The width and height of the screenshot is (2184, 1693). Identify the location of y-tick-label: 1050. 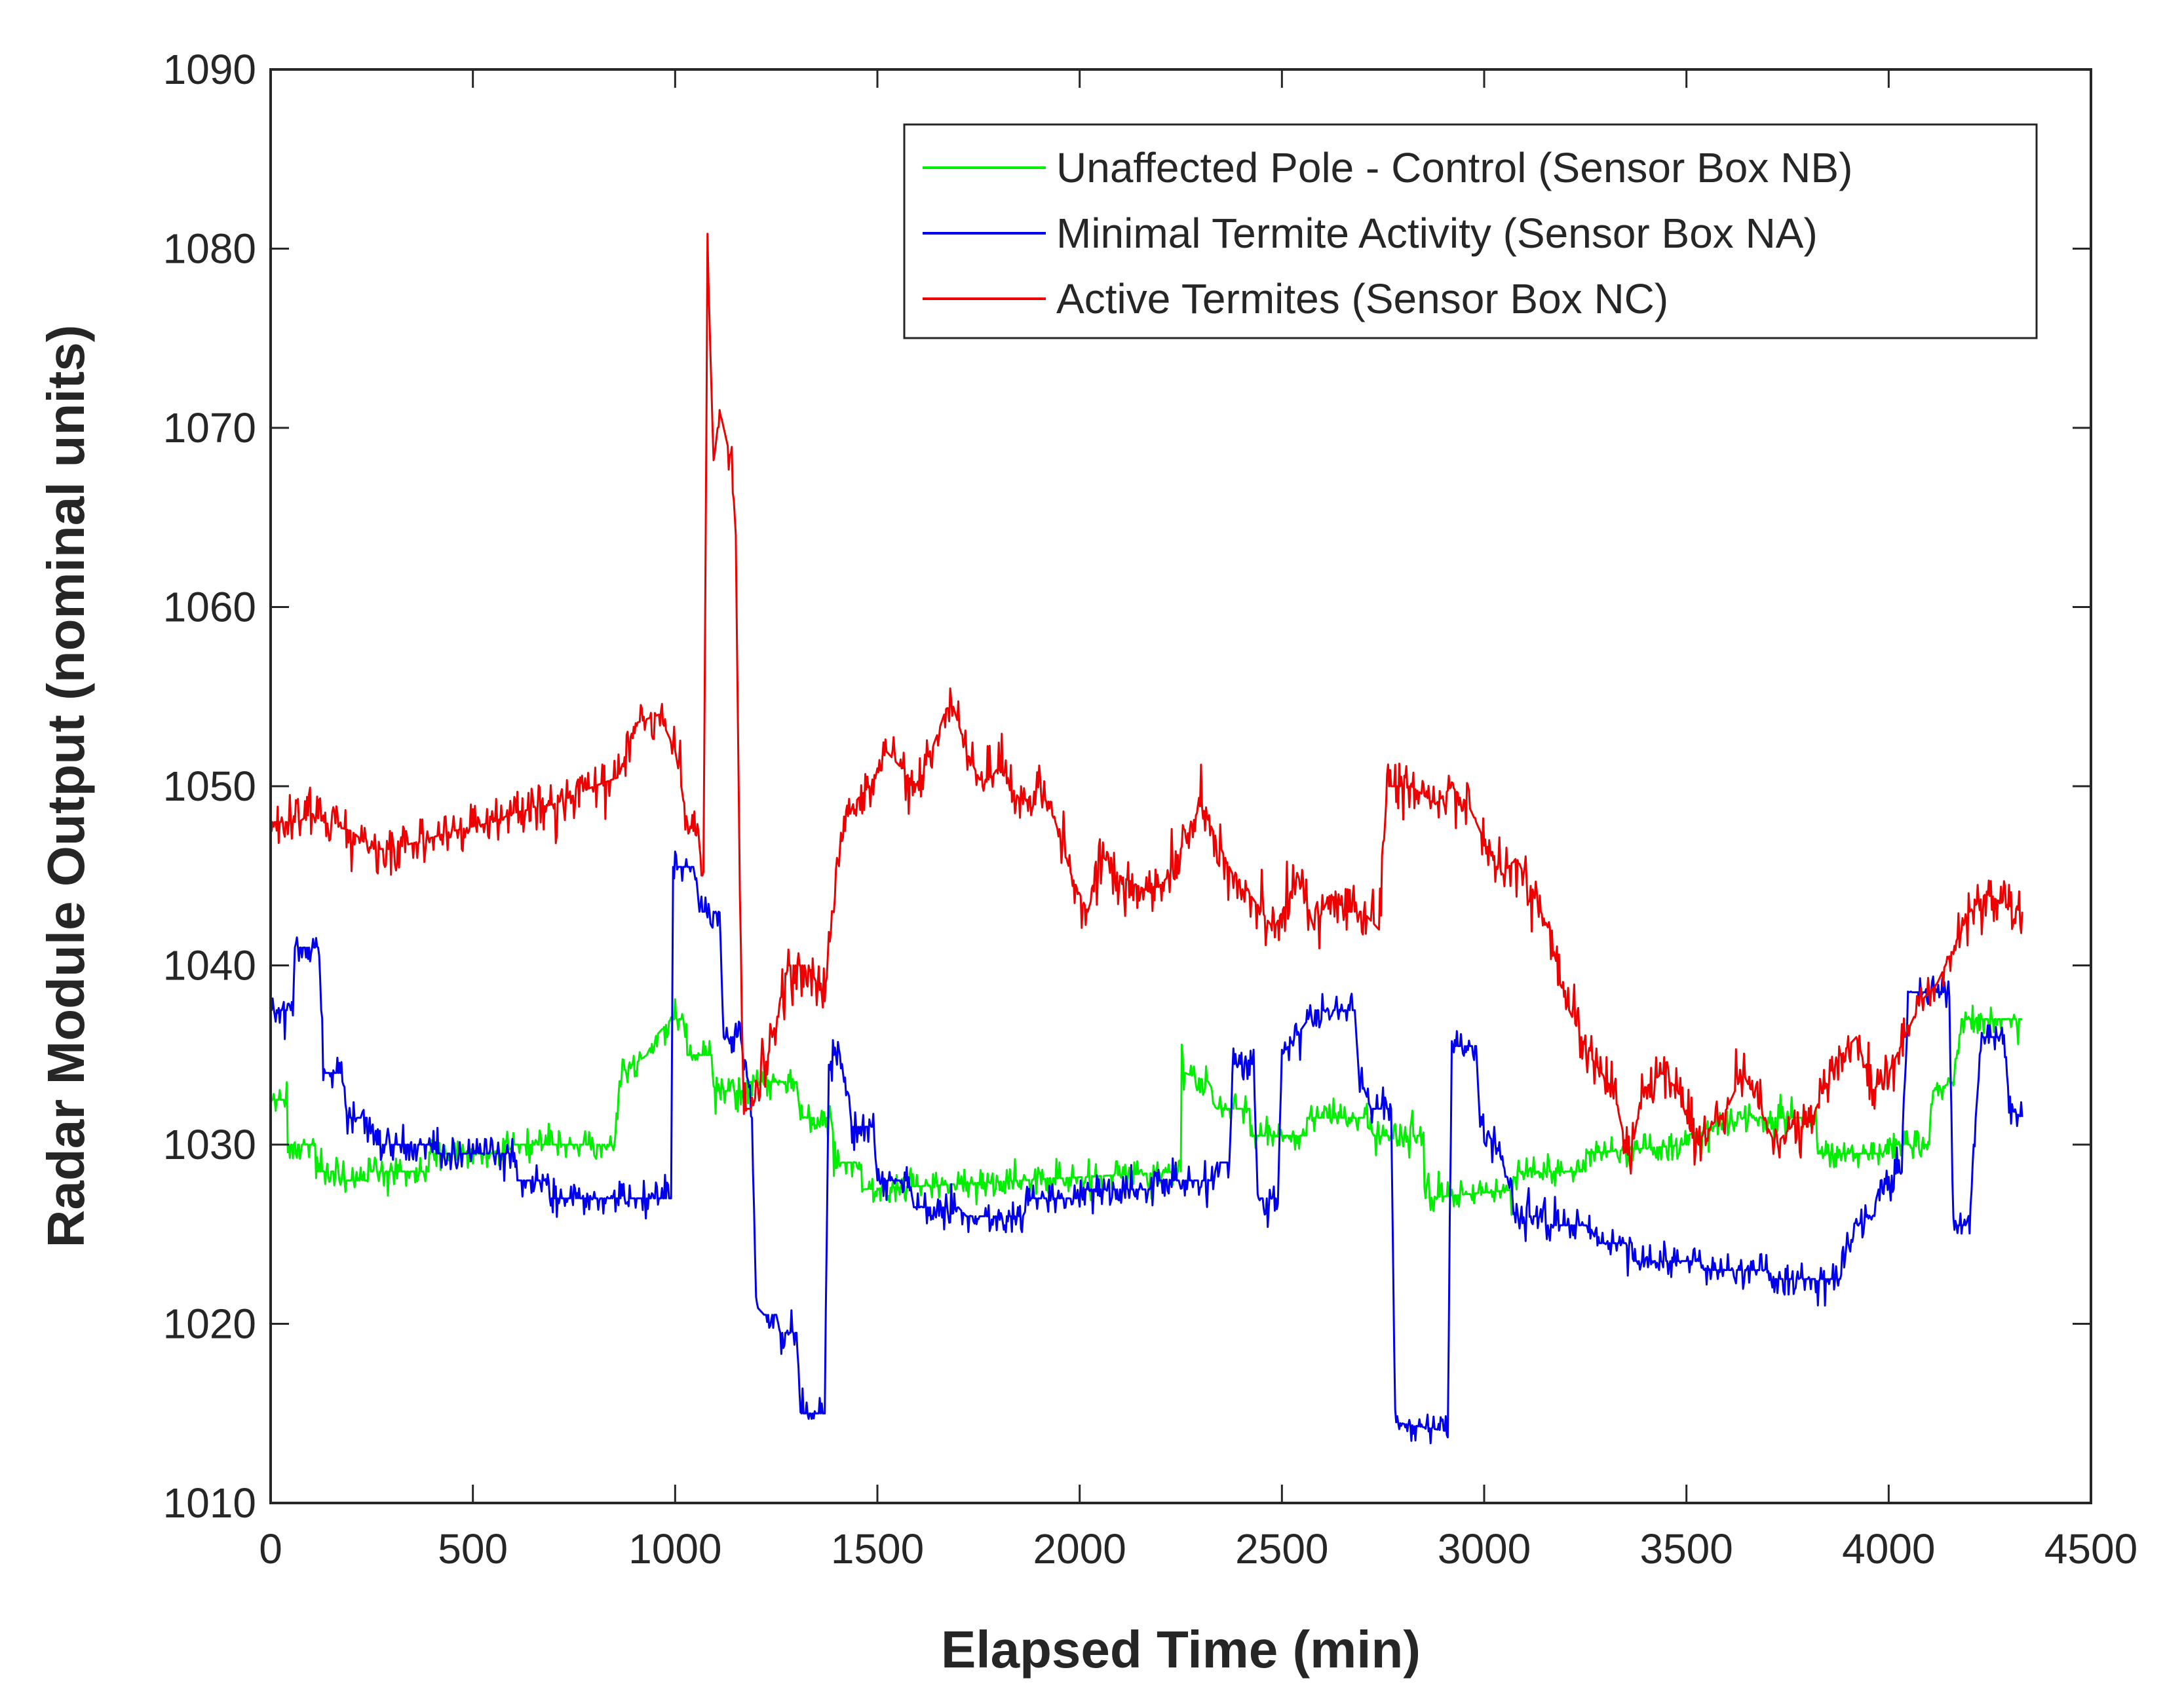
(209, 786).